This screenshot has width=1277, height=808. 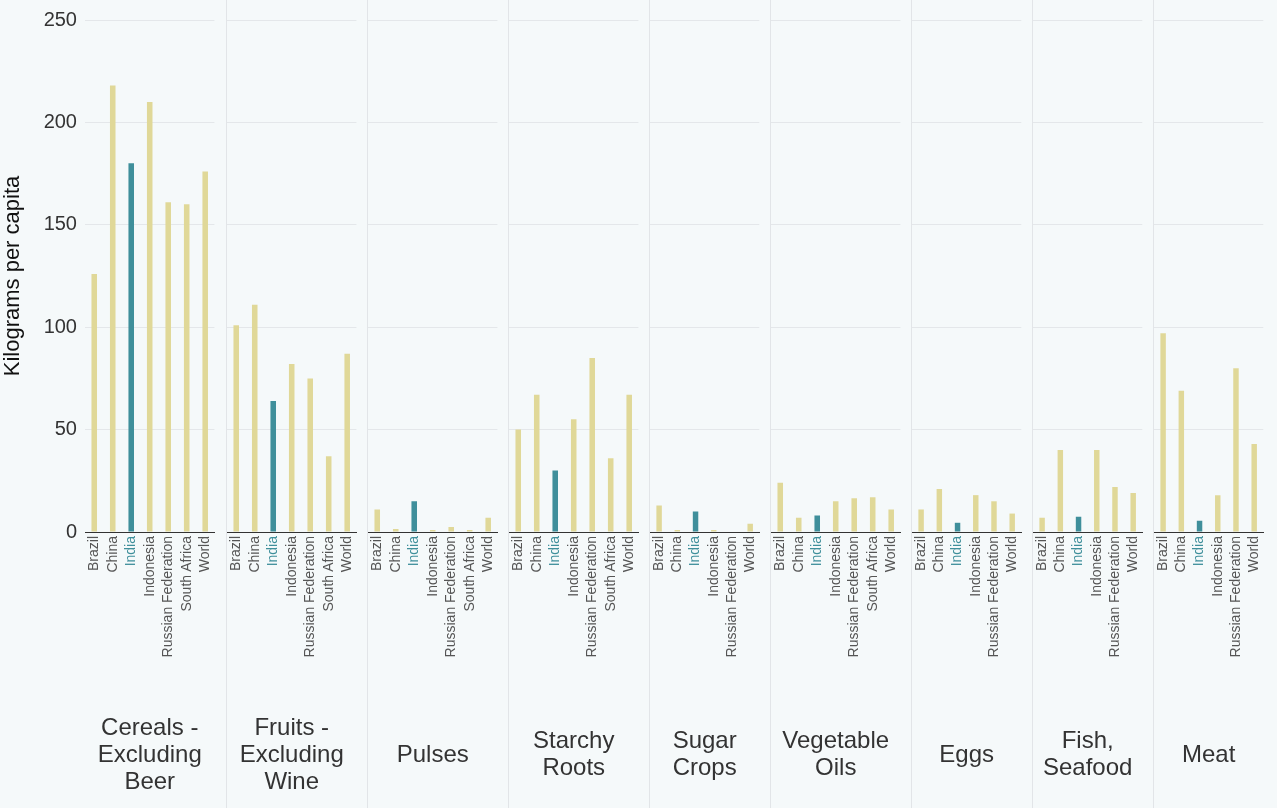 What do you see at coordinates (836, 753) in the screenshot?
I see `x-axis-title: Vegetable Oils` at bounding box center [836, 753].